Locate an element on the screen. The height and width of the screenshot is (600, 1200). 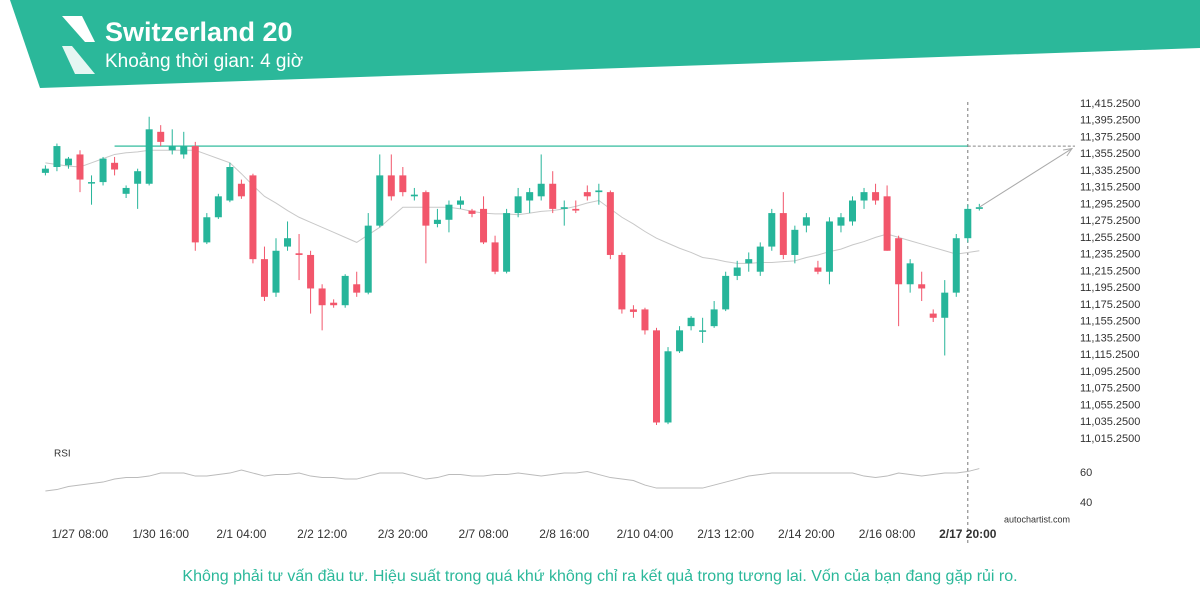
y-tick-label: 11,235.2500 is located at coordinates (1110, 255).